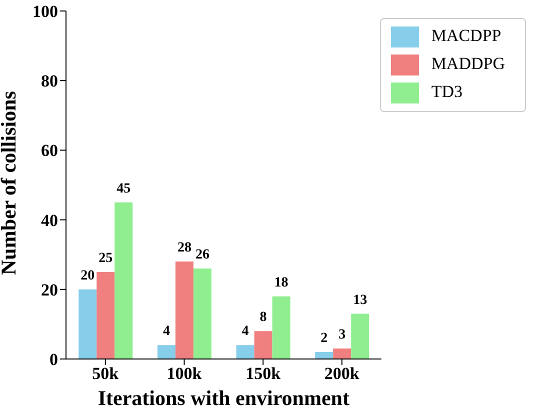  Describe the element at coordinates (10, 183) in the screenshot. I see `y-axis-title: Number of collisions` at that location.